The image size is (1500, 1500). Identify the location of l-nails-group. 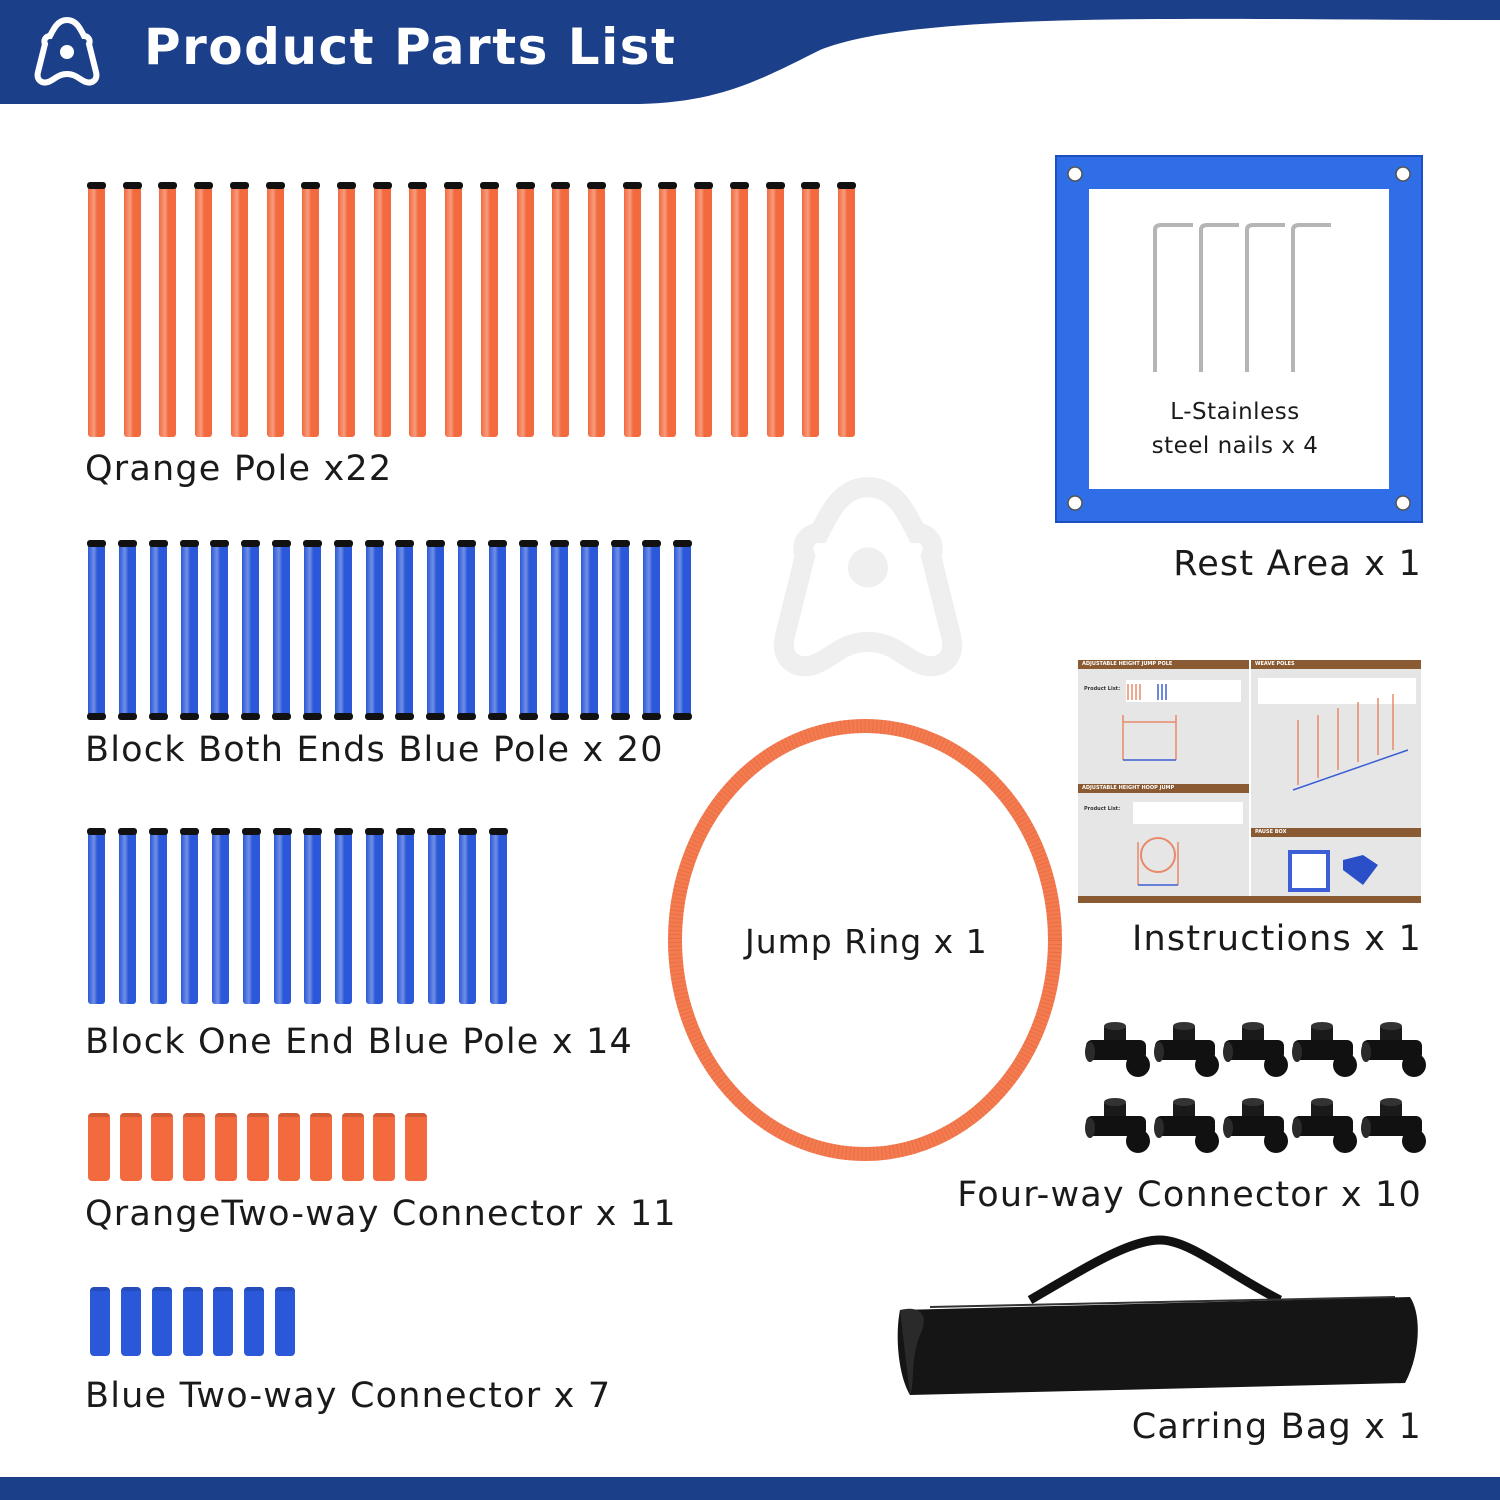
(1242, 297).